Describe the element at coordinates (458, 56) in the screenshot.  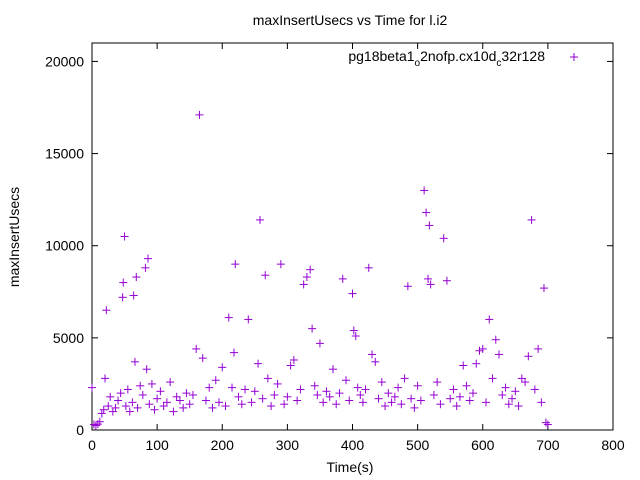
I see `legend-text-mid: 2nofp.cx10d` at that location.